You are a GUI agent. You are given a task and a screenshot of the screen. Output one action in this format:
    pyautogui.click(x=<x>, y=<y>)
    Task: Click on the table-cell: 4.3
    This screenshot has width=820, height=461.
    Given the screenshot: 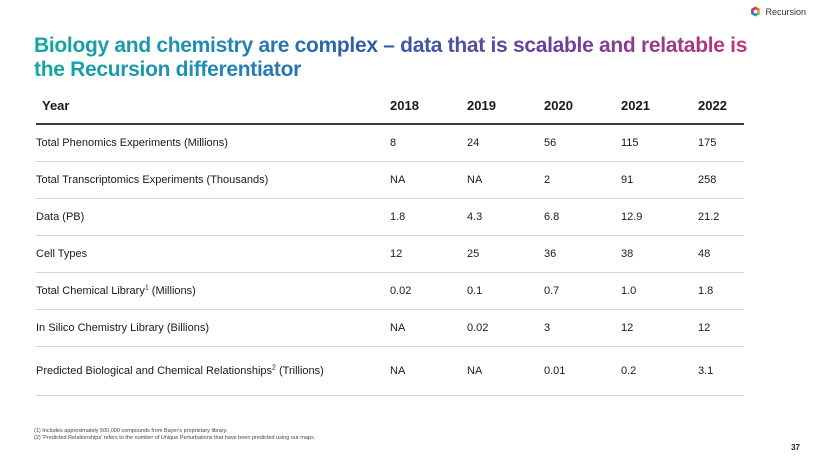 What is the action you would take?
    pyautogui.click(x=505, y=217)
    